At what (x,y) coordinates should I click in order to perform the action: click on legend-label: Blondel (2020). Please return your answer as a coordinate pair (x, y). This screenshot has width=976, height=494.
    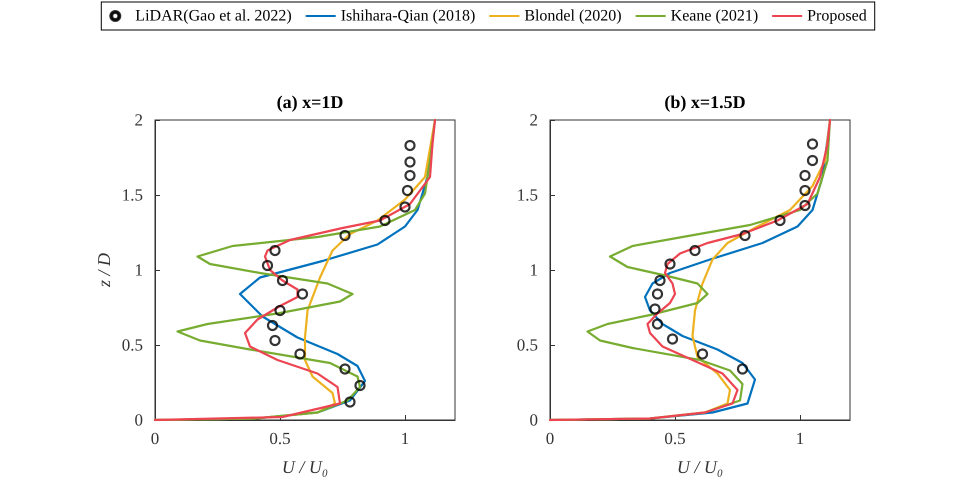
    Looking at the image, I should click on (573, 16).